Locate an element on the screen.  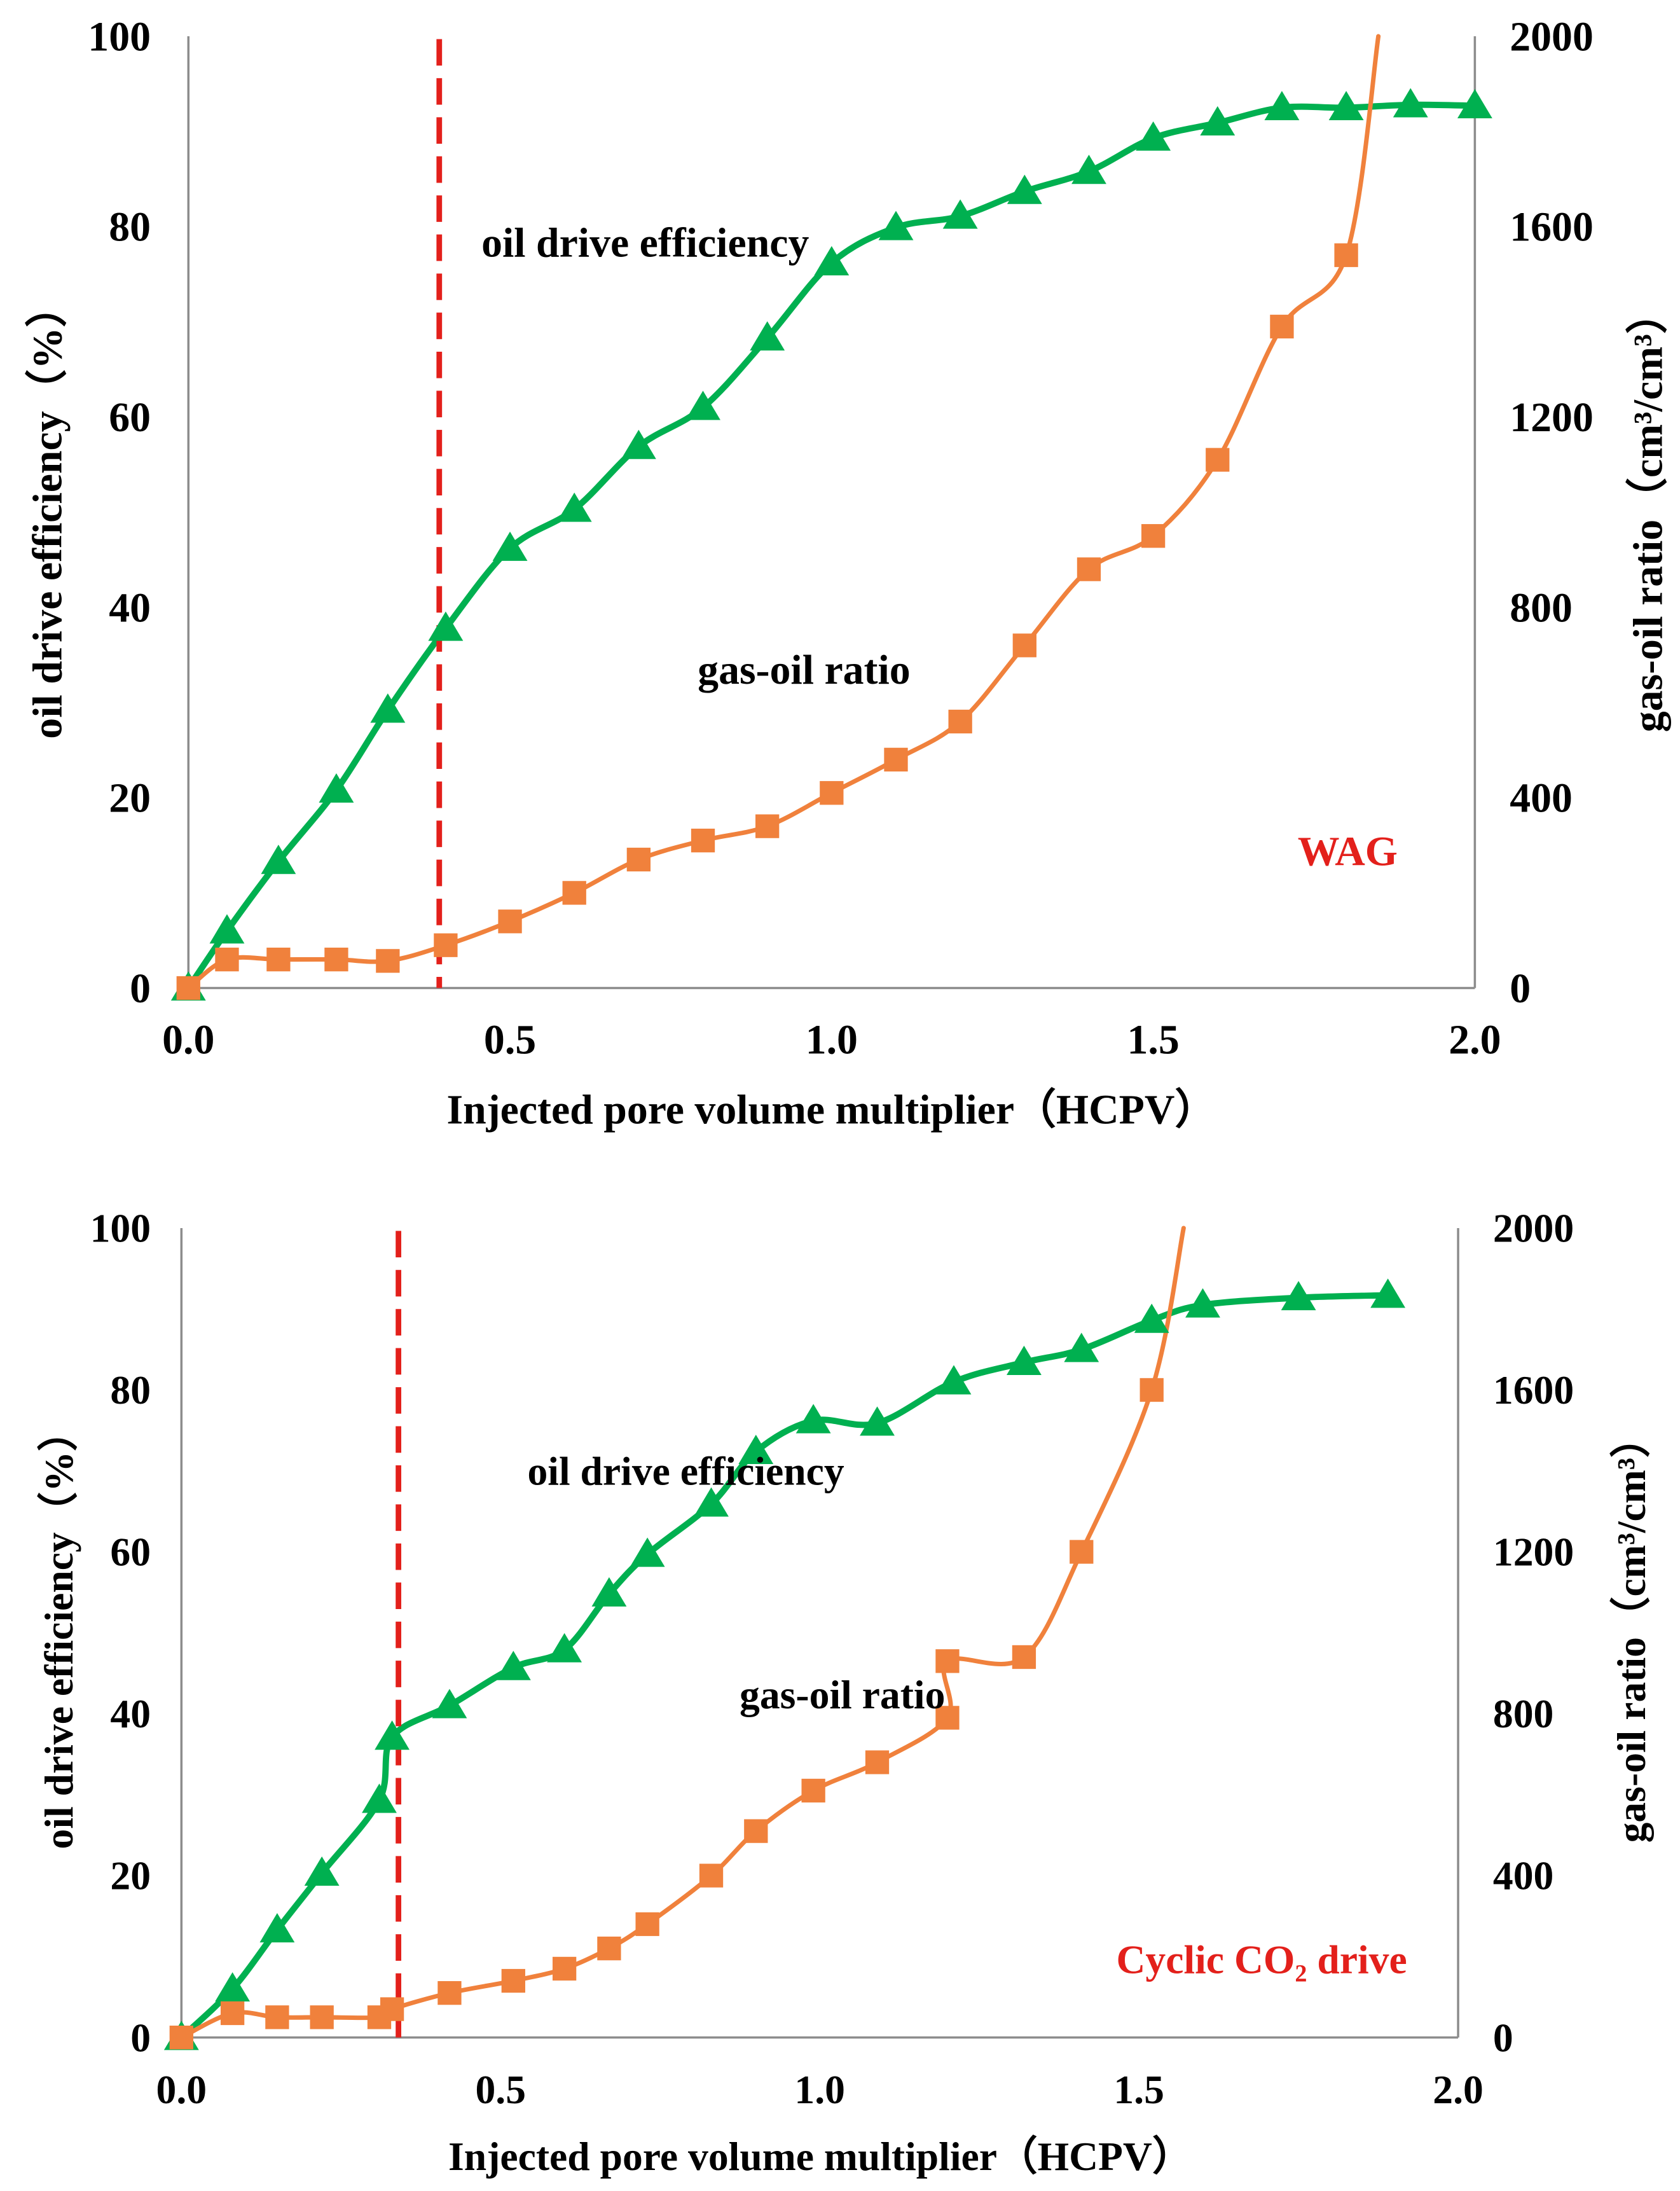
y-axis-title: oil drive efficiency（%） is located at coordinates (58, 1630).